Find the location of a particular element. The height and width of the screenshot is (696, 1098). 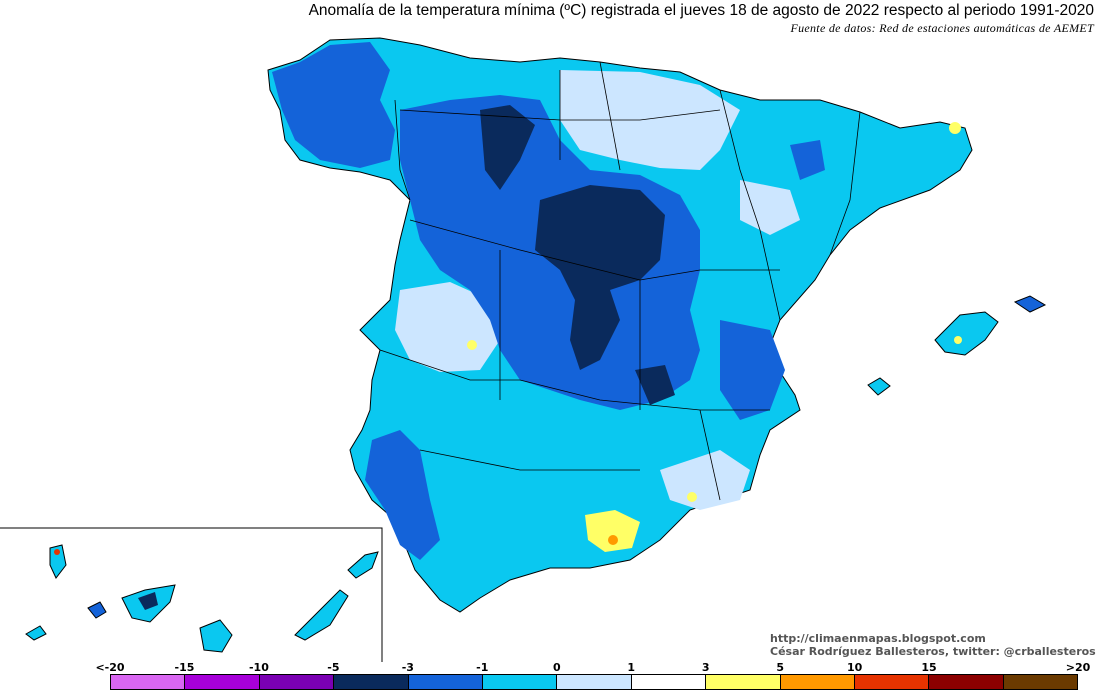

legend-label: <-20 is located at coordinates (110, 667).